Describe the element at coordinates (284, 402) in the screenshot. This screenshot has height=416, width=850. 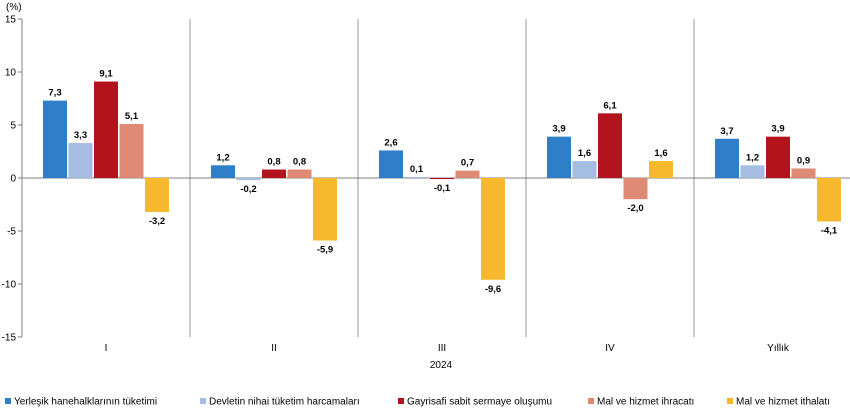
I see `legend-label: Devletin nihai tüketim harcamaları` at that location.